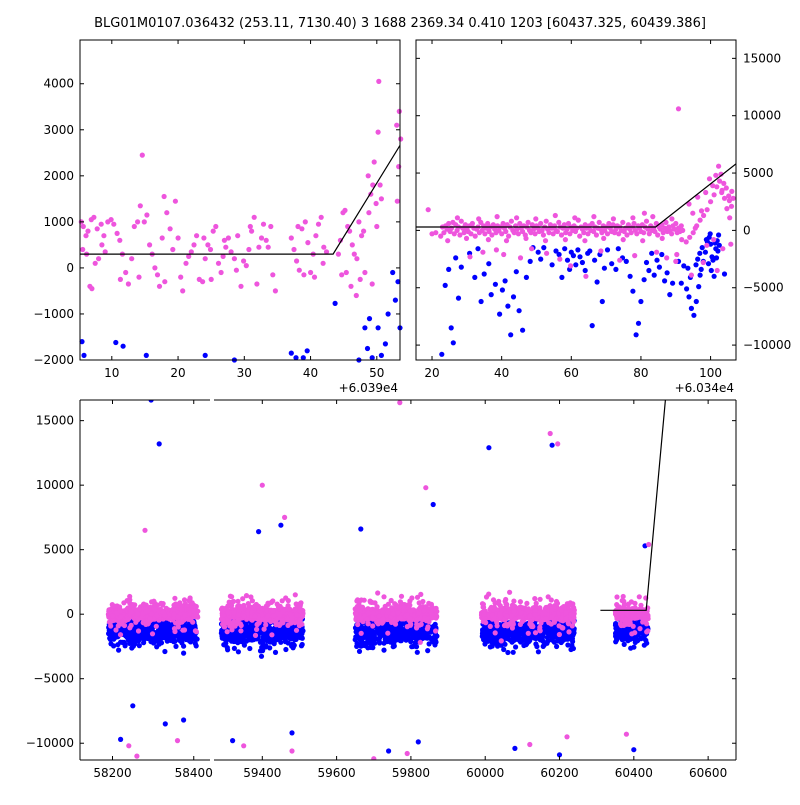 This screenshot has height=805, width=800. Describe the element at coordinates (767, 345) in the screenshot. I see `y-tick-label: −10000` at that location.